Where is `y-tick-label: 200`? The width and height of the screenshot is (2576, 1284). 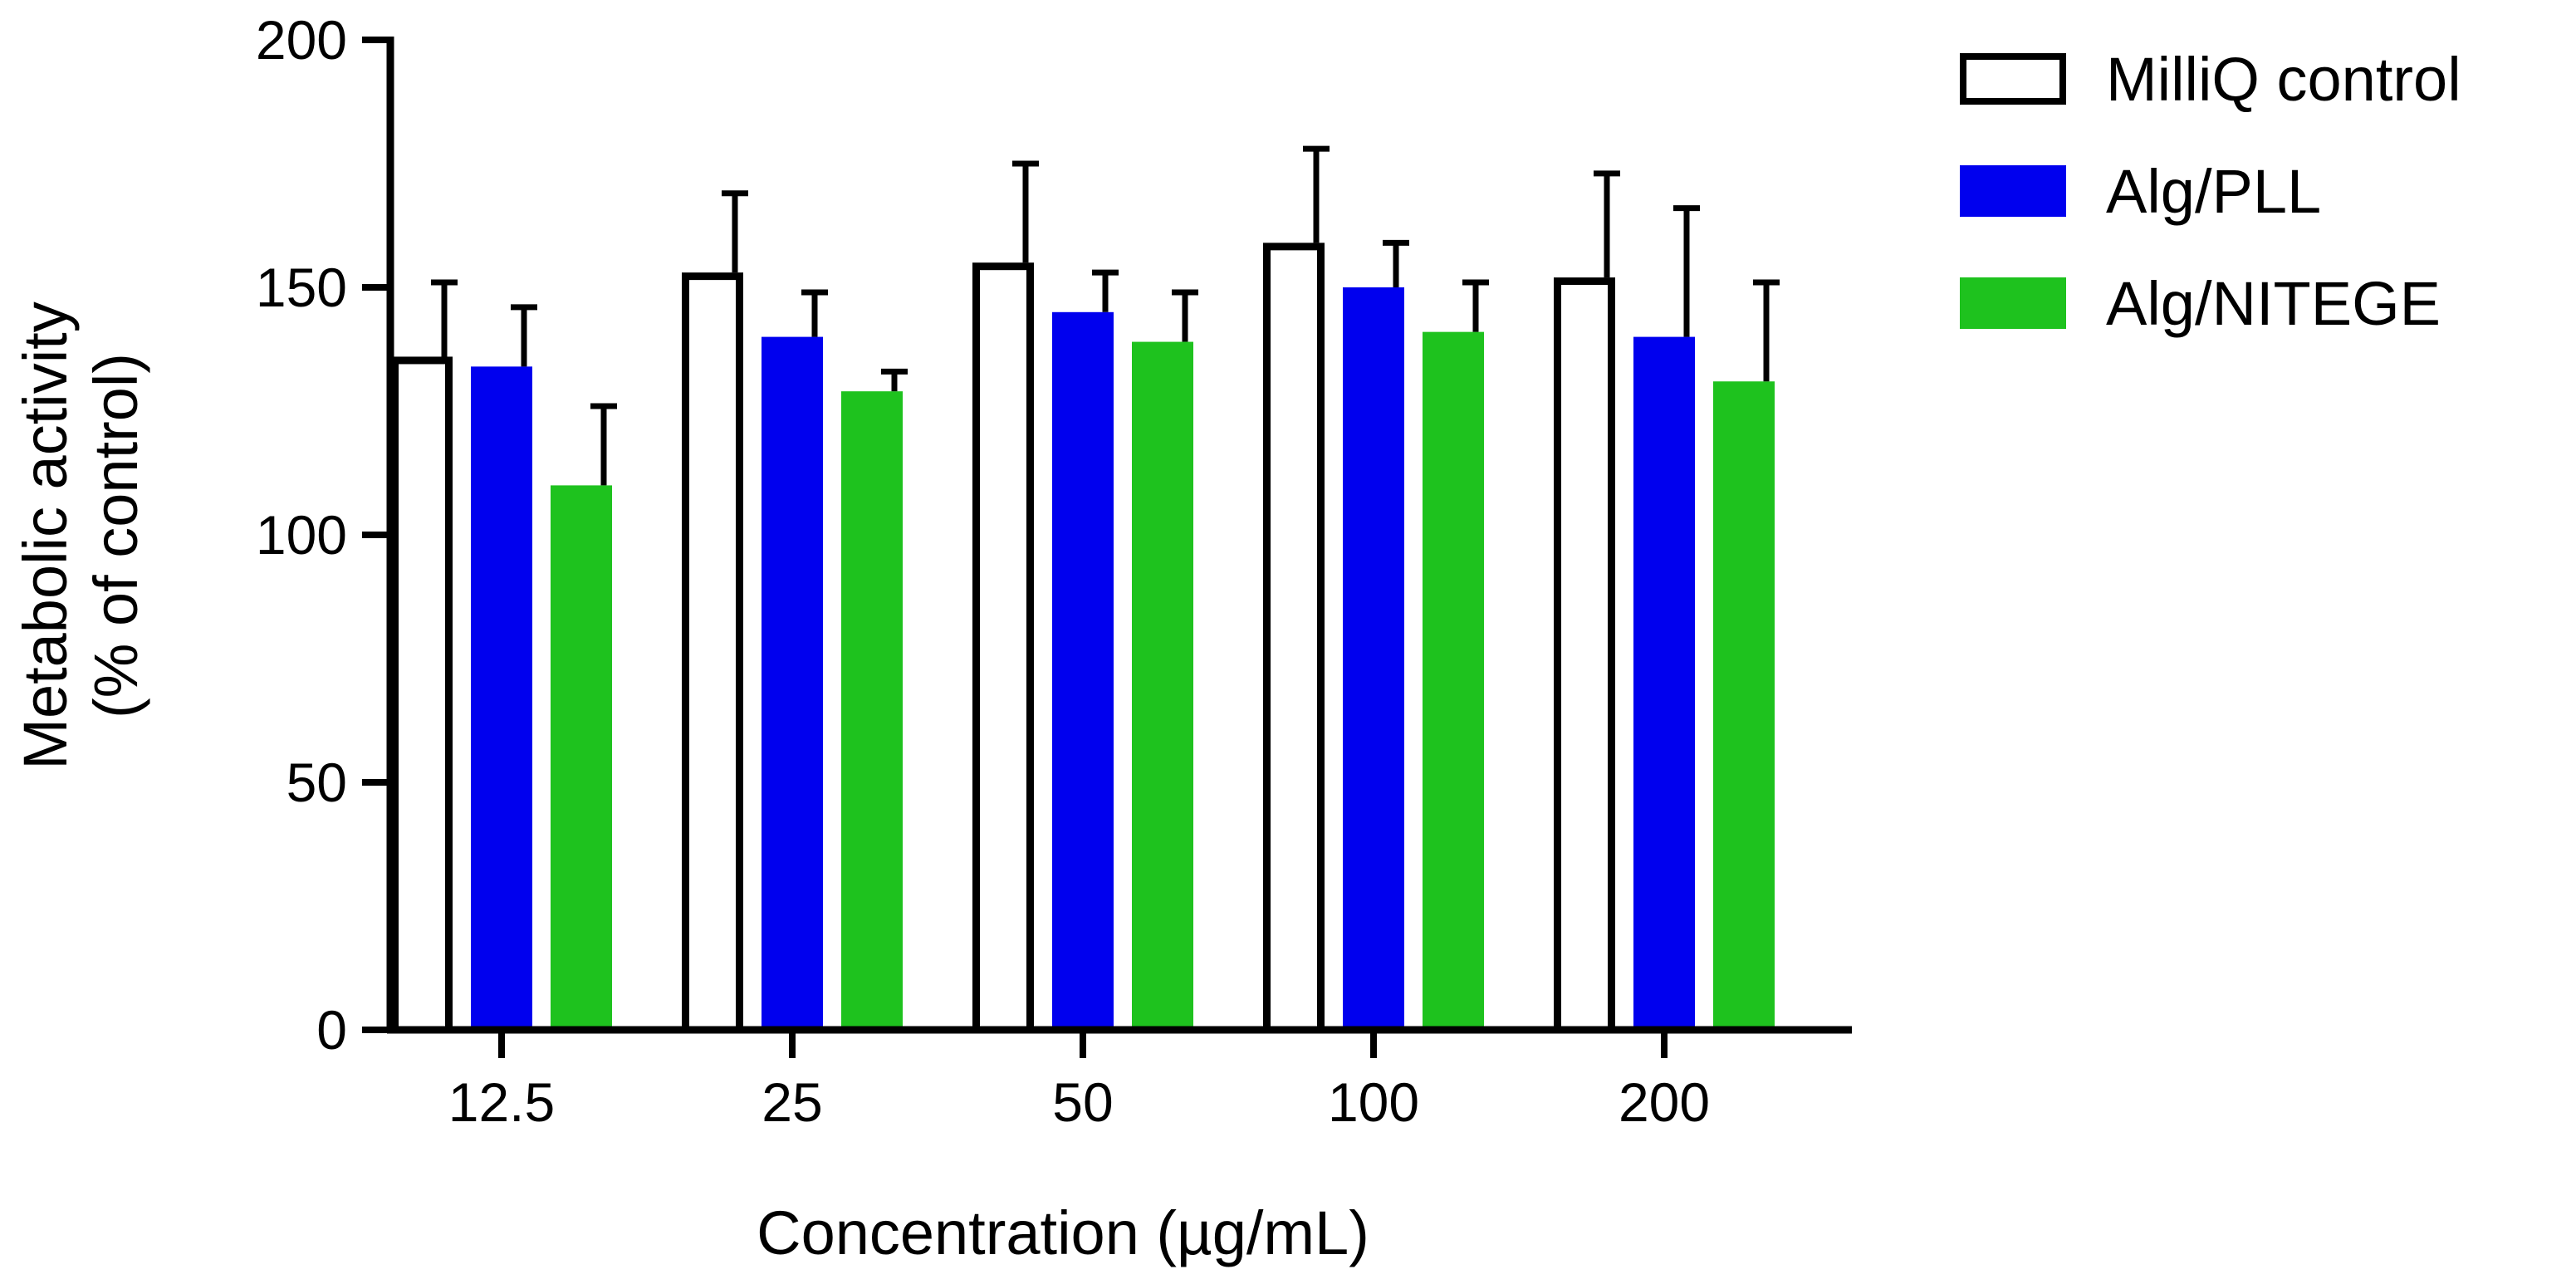
y-tick-label: 200 is located at coordinates (302, 40).